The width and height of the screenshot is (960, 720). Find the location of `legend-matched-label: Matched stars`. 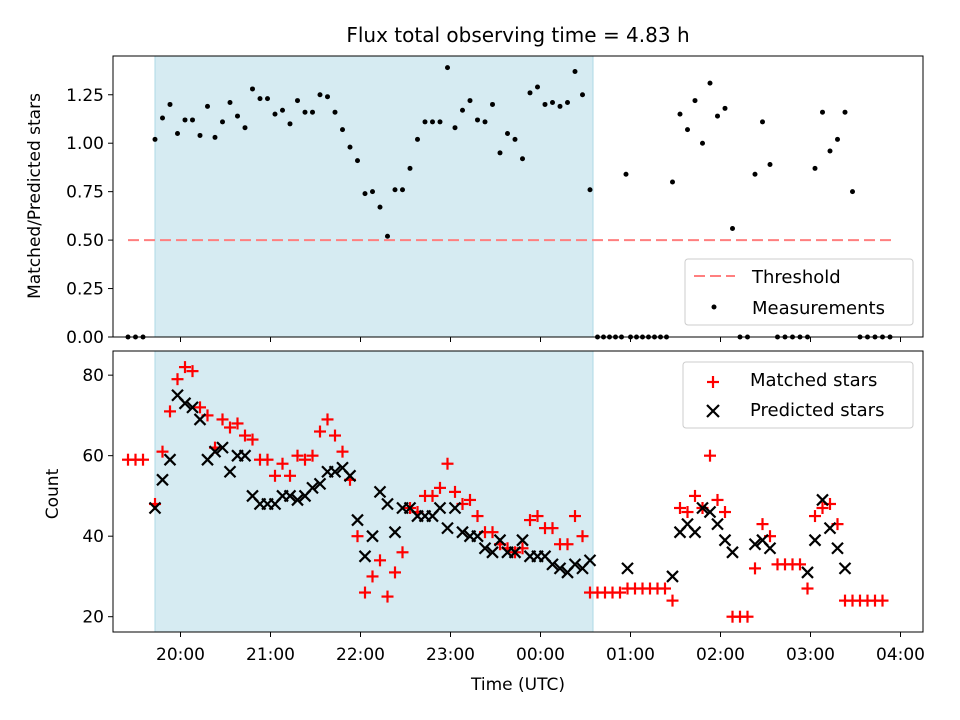

legend-matched-label: Matched stars is located at coordinates (813, 380).